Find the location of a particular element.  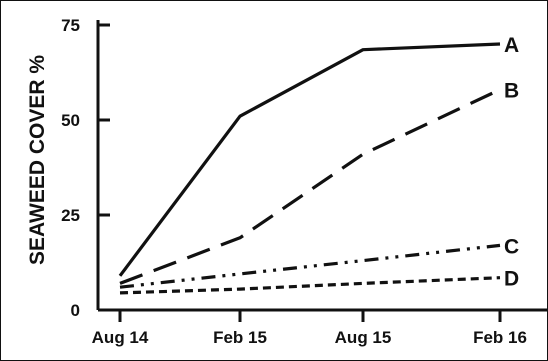

series-label-d: D is located at coordinates (511, 279).